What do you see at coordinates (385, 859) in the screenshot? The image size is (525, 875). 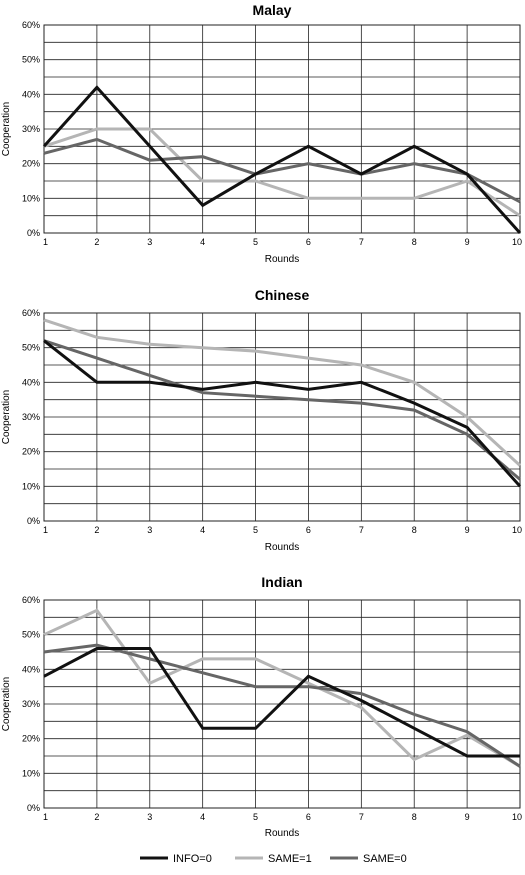 I see `legend-label: SAME=0` at bounding box center [385, 859].